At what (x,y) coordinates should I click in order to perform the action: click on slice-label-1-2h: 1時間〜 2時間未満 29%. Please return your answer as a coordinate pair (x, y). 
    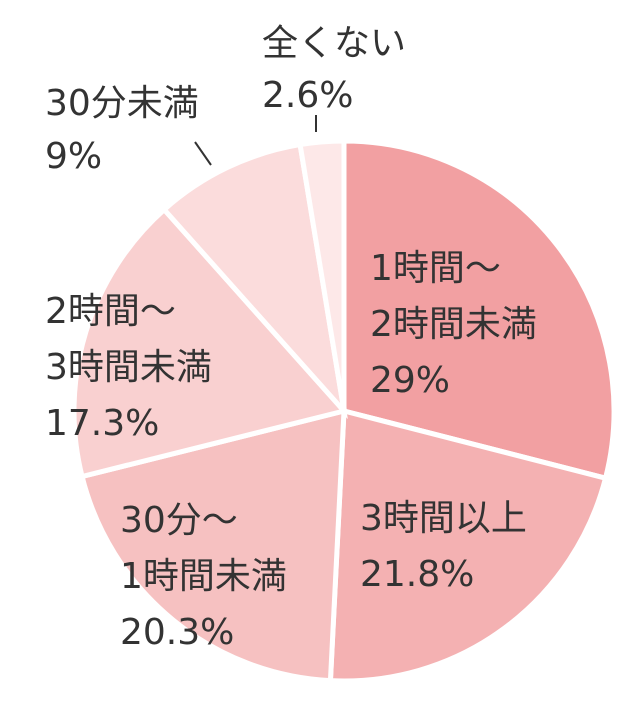
    Looking at the image, I should click on (459, 324).